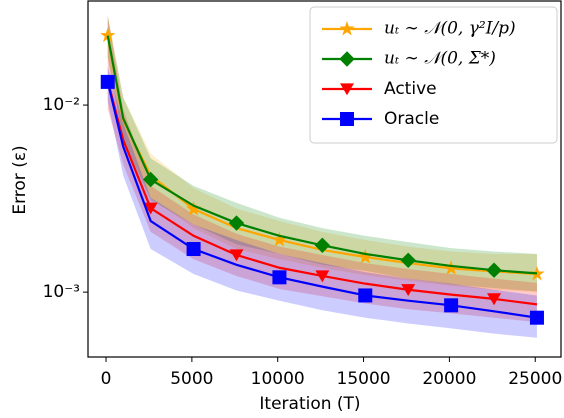 This screenshot has height=418, width=564. I want to click on legend-box, so click(433, 75).